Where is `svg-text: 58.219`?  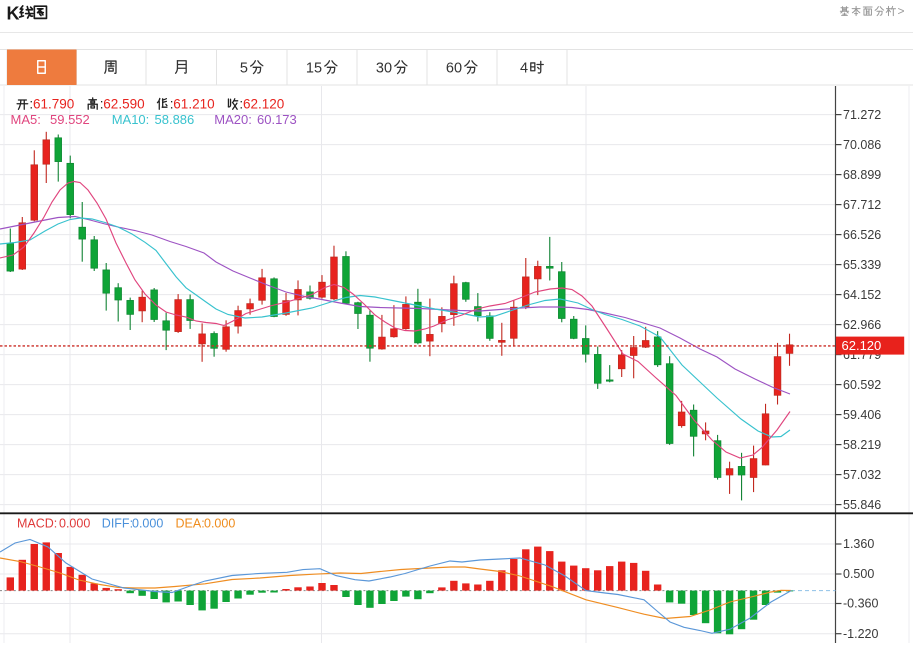
svg-text: 58.219 is located at coordinates (862, 445).